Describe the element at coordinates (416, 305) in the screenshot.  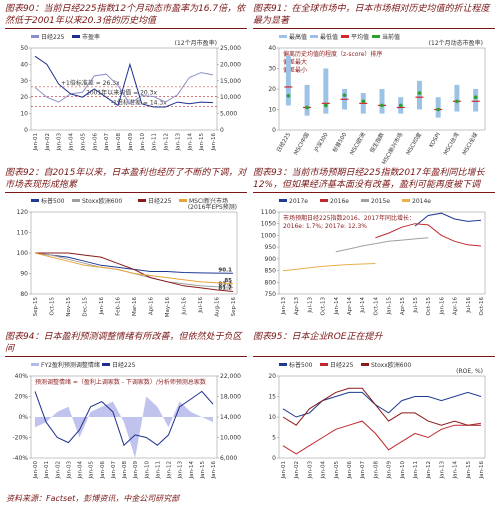
I see `x-tick-label: Jul-15` at that location.